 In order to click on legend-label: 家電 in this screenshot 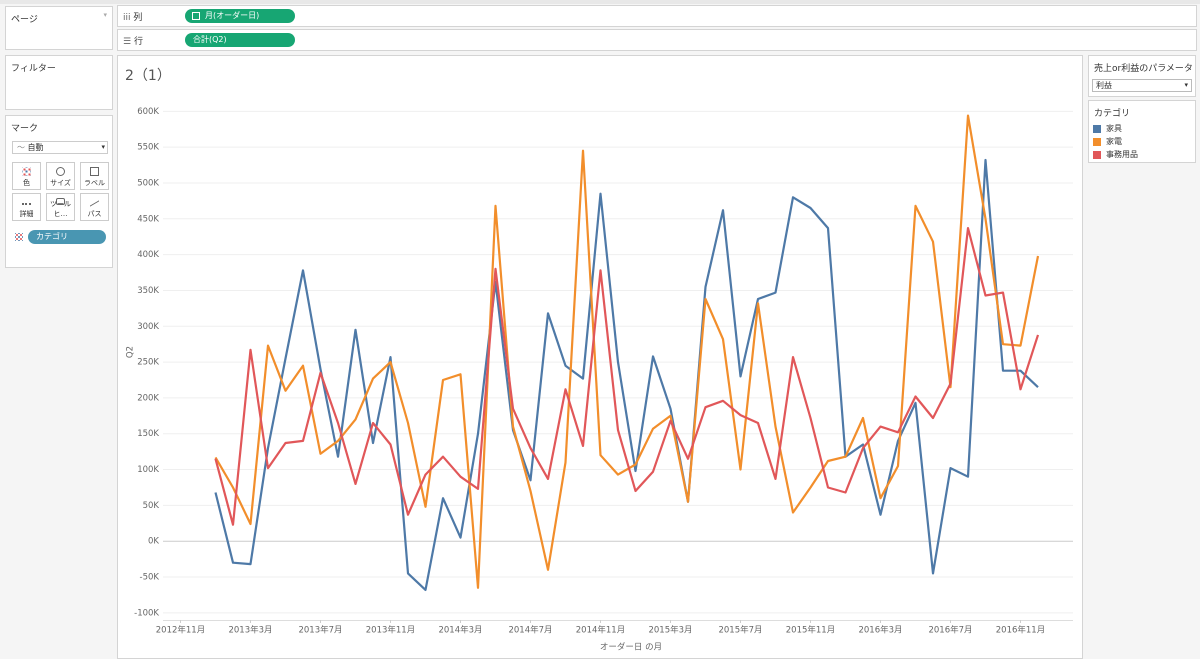, I will do `click(1114, 141)`.